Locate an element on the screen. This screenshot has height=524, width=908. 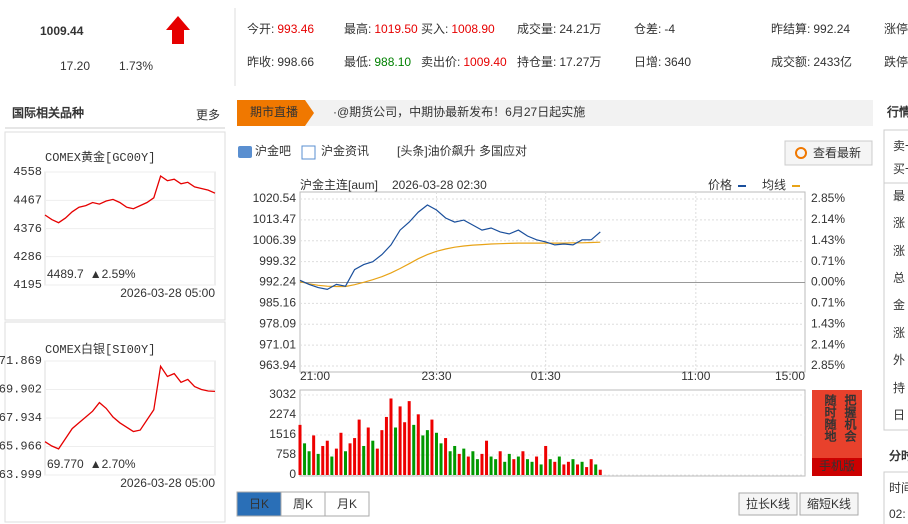
change: 17.20 is located at coordinates (75, 66).